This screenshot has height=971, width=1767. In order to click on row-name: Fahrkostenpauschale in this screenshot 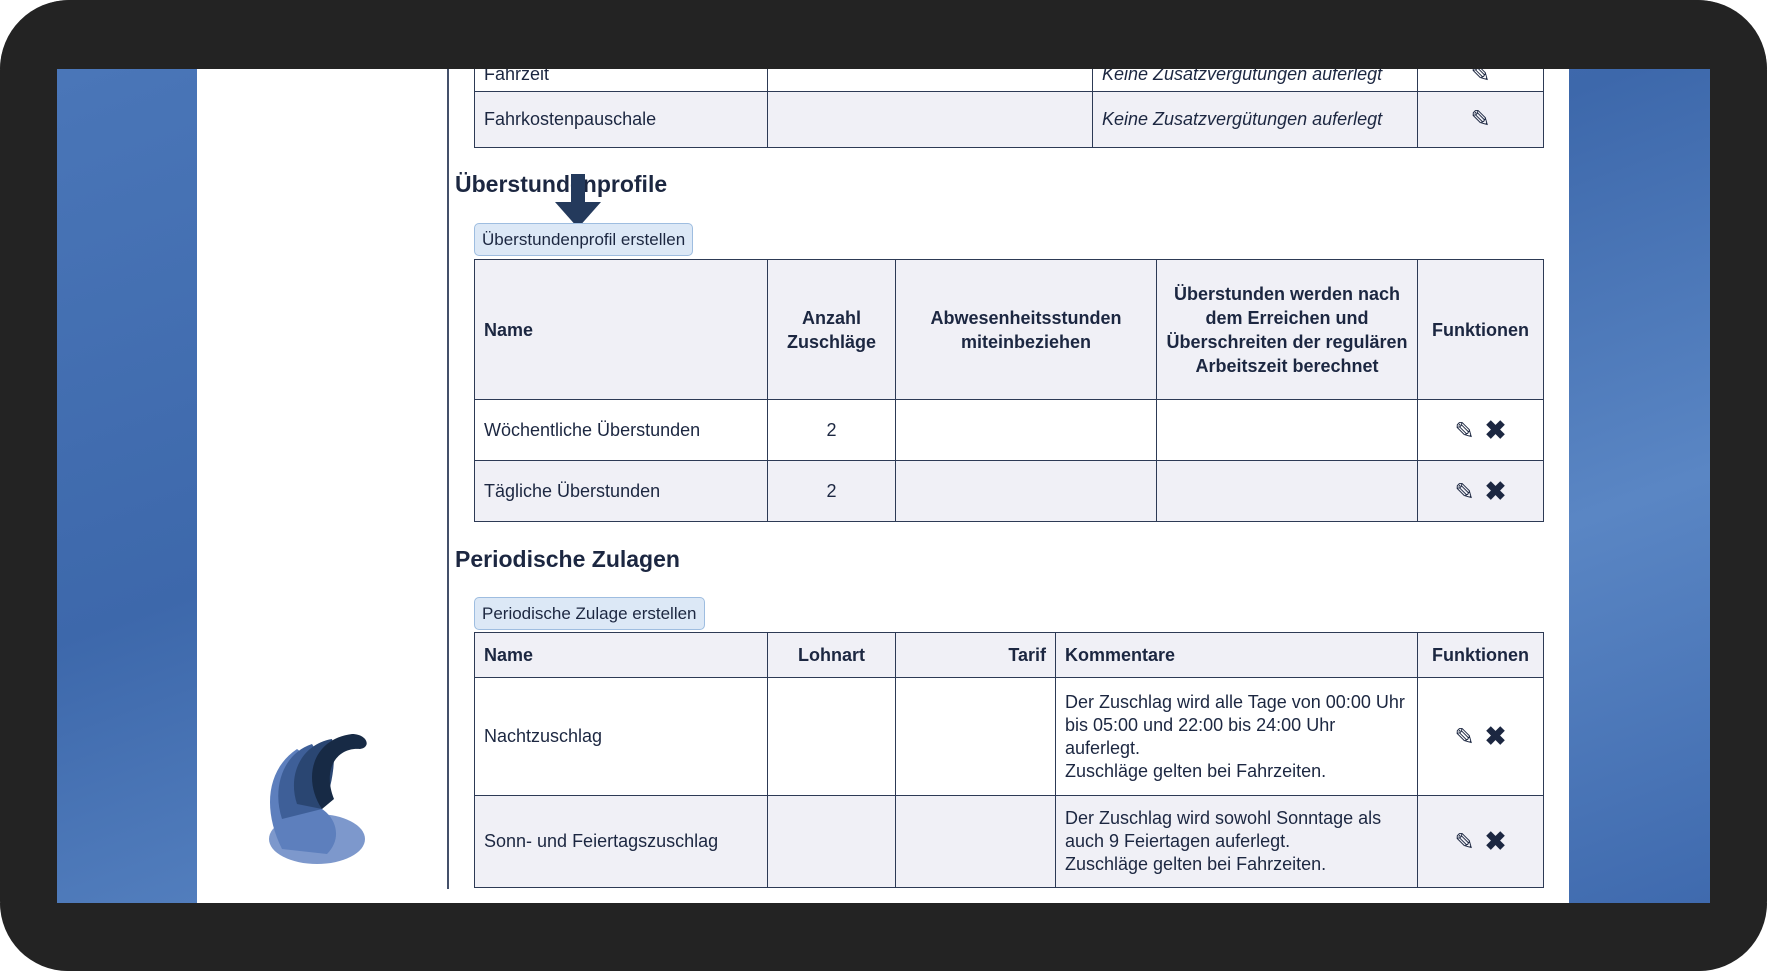, I will do `click(621, 119)`.